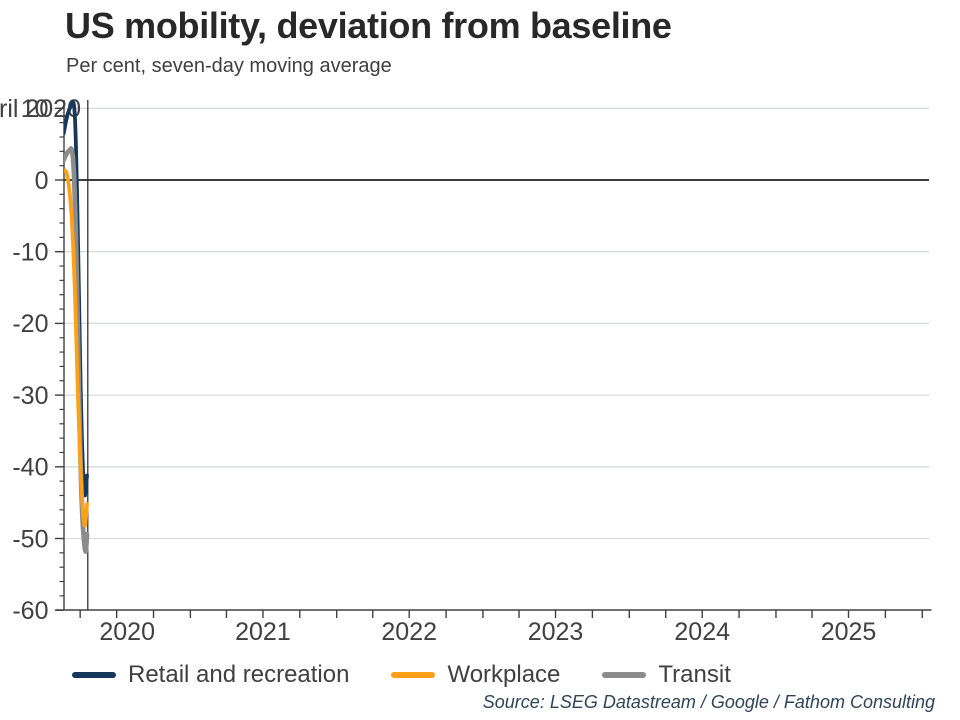 This screenshot has width=960, height=720. What do you see at coordinates (849, 632) in the screenshot?
I see `x-tick-label: 2025` at bounding box center [849, 632].